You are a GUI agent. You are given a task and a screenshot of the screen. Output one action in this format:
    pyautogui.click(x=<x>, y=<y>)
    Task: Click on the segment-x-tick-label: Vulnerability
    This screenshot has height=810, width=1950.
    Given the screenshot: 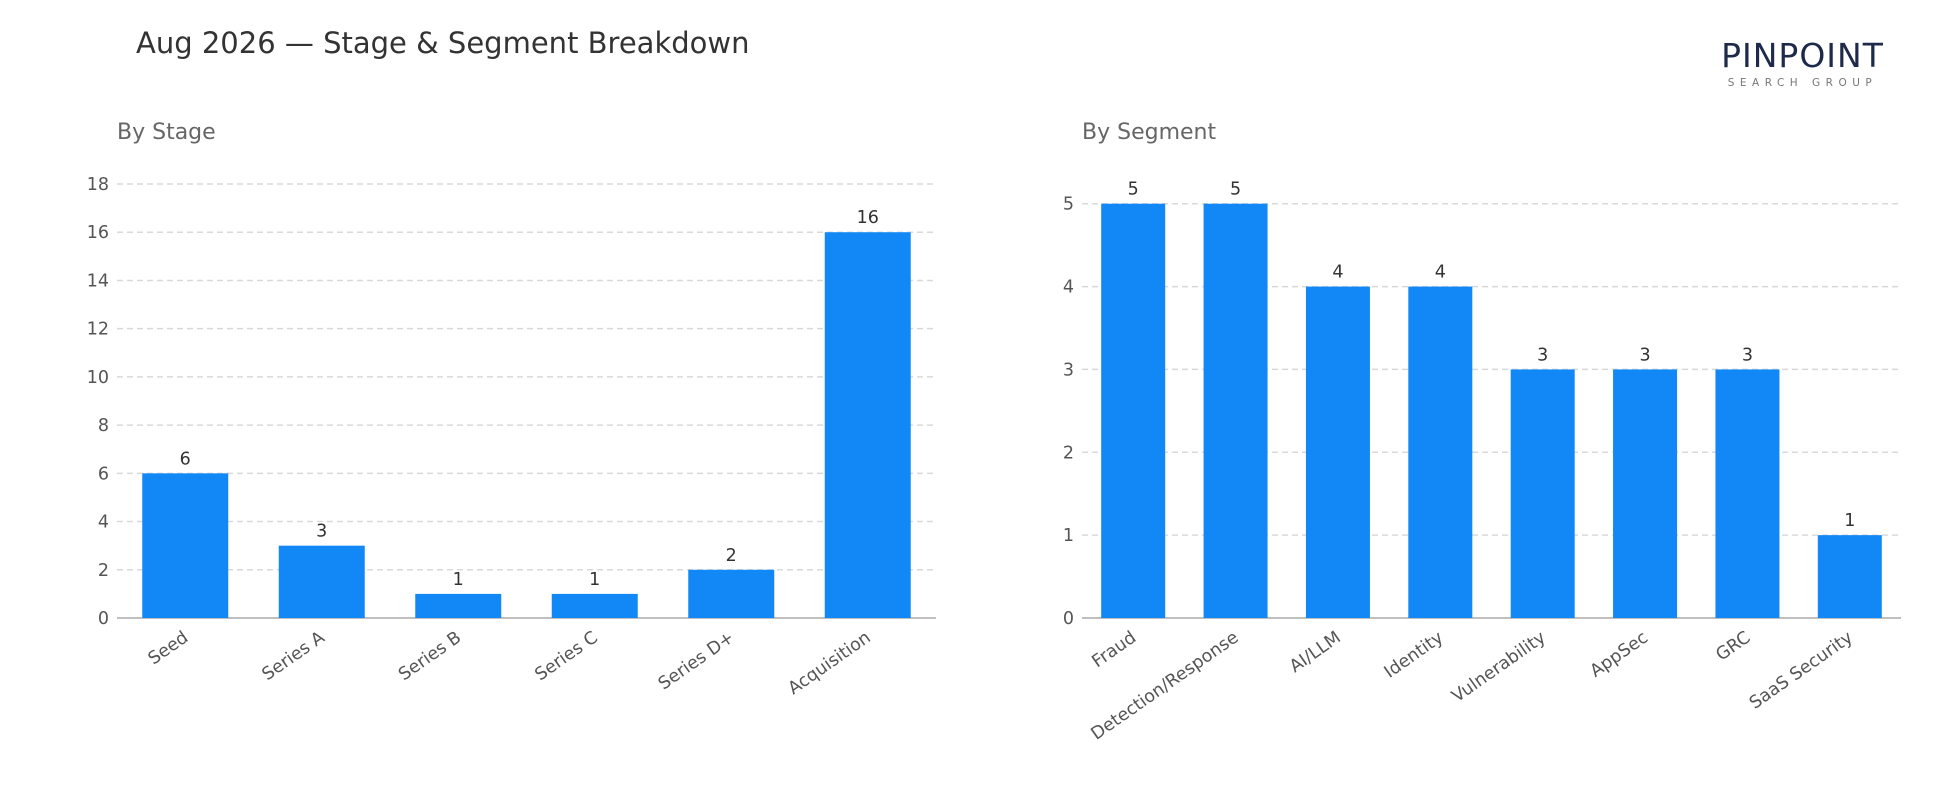 What is the action you would take?
    pyautogui.click(x=1498, y=667)
    